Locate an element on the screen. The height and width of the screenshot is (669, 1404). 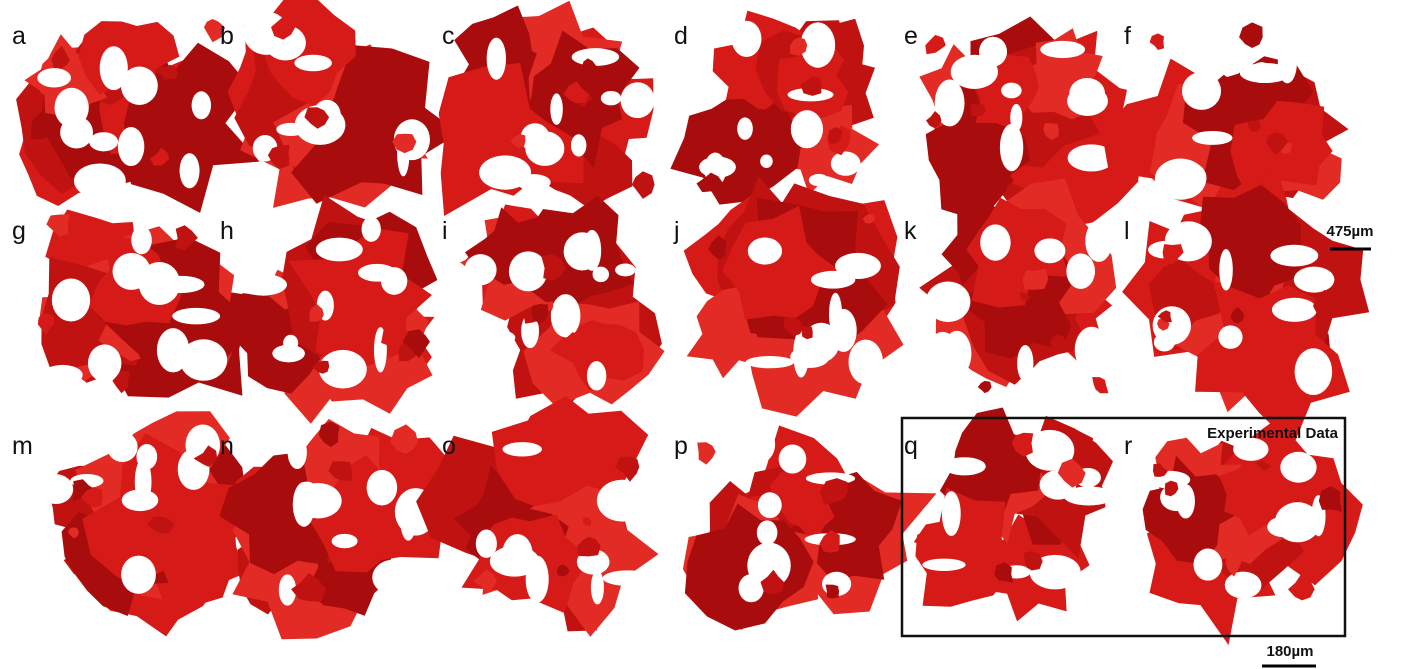
box-title: Experimental Data is located at coordinates (1273, 433).